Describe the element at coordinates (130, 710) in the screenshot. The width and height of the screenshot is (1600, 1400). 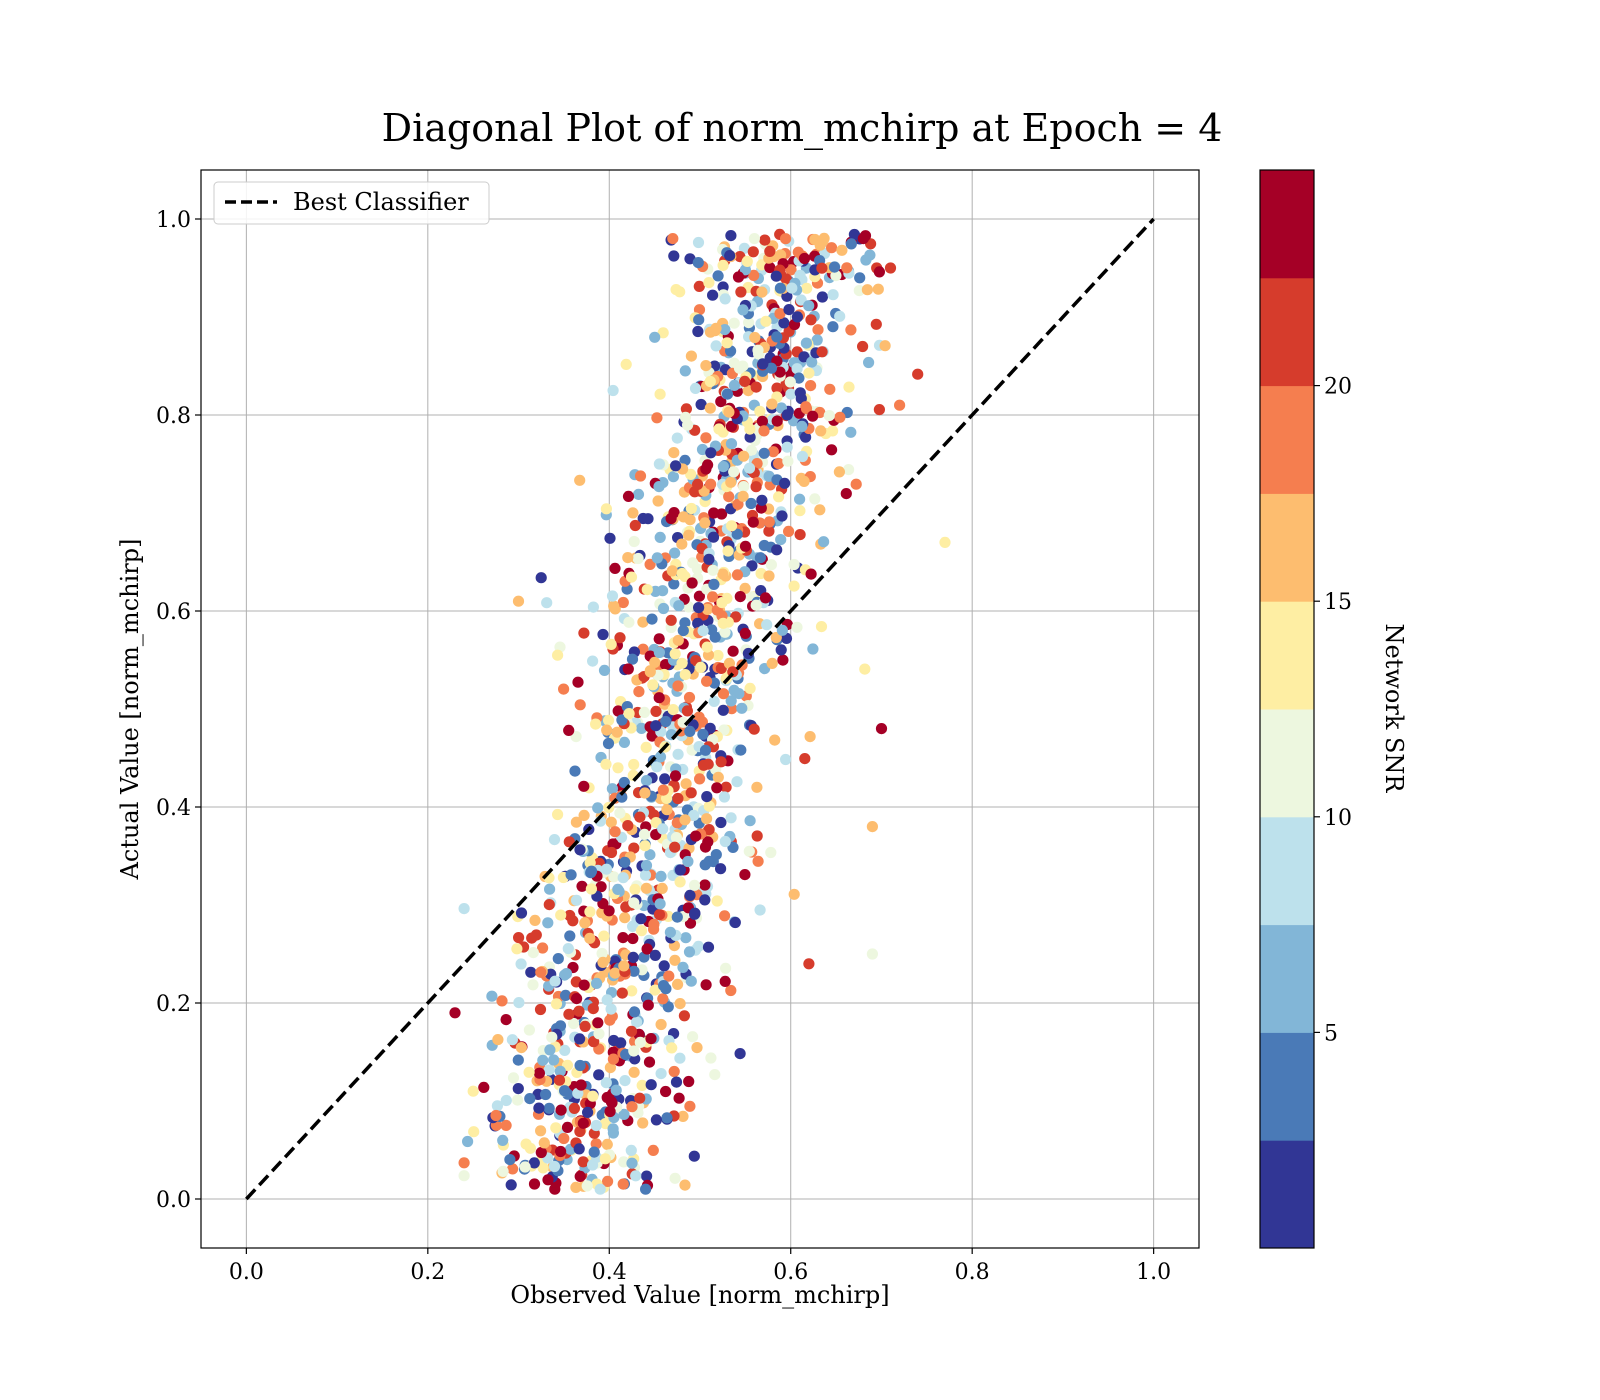
I see `y-axis-title: Actual Value [norm_mchirp]` at that location.